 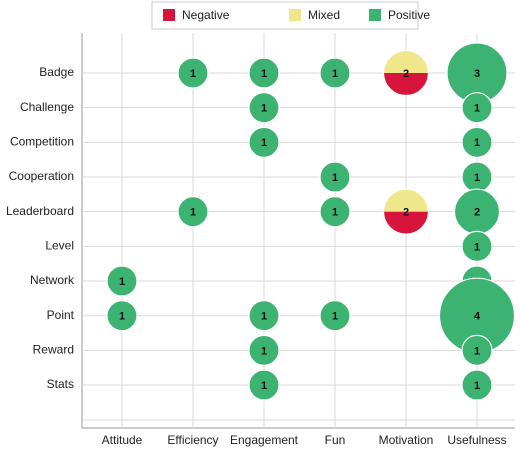 What do you see at coordinates (47, 107) in the screenshot?
I see `y-tick-label: Challenge` at bounding box center [47, 107].